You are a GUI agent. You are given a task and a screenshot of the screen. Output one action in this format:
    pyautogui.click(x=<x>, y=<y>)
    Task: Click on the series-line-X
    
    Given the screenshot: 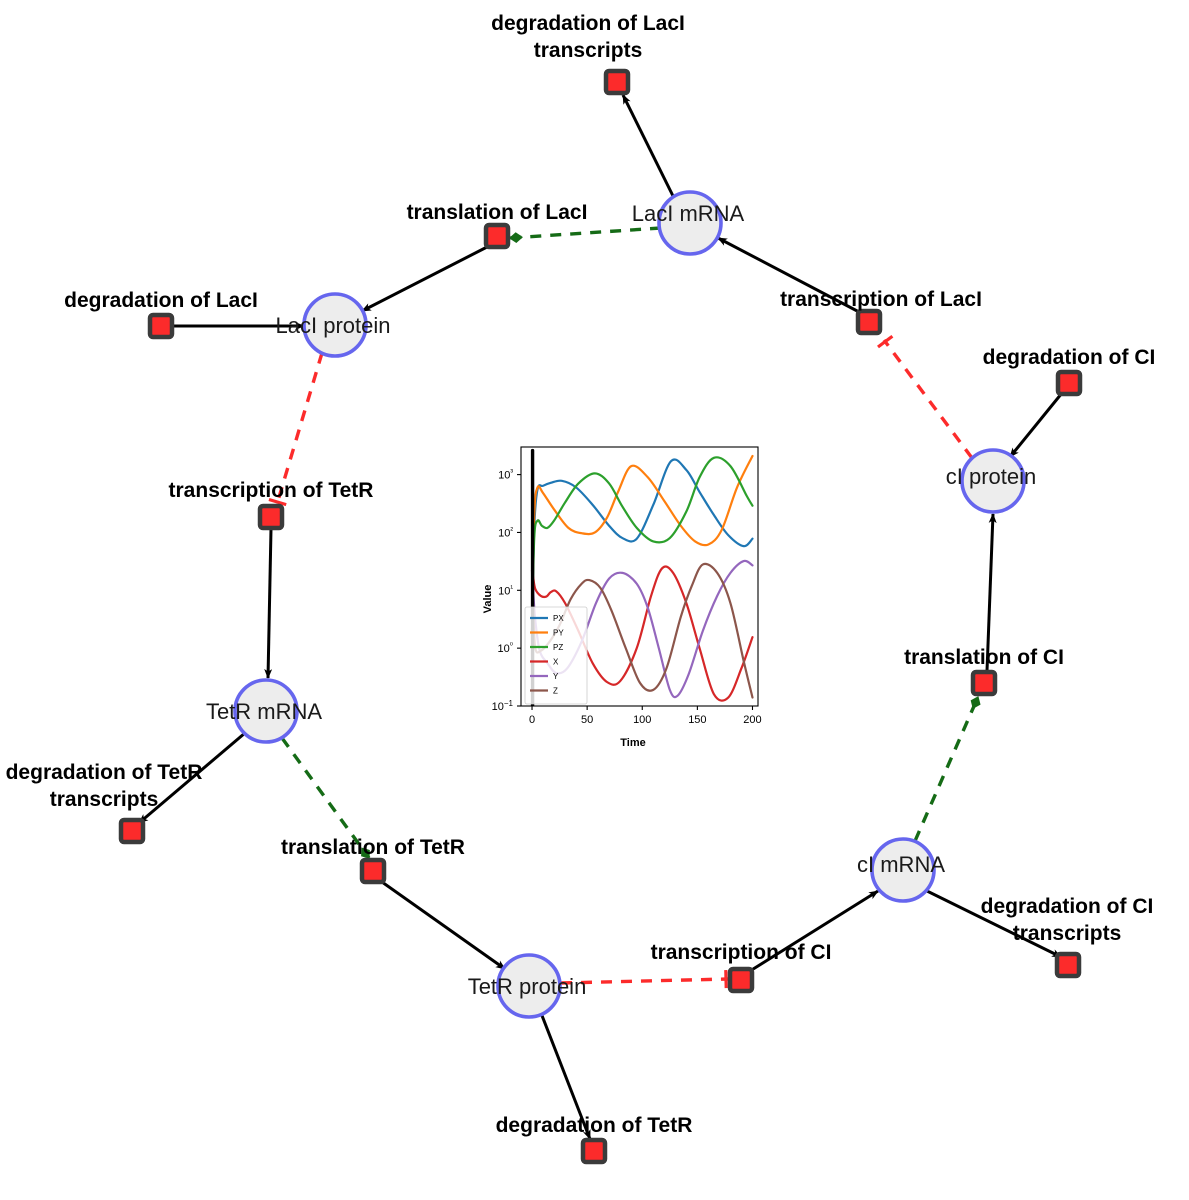 What is the action you would take?
    pyautogui.click(x=642, y=633)
    